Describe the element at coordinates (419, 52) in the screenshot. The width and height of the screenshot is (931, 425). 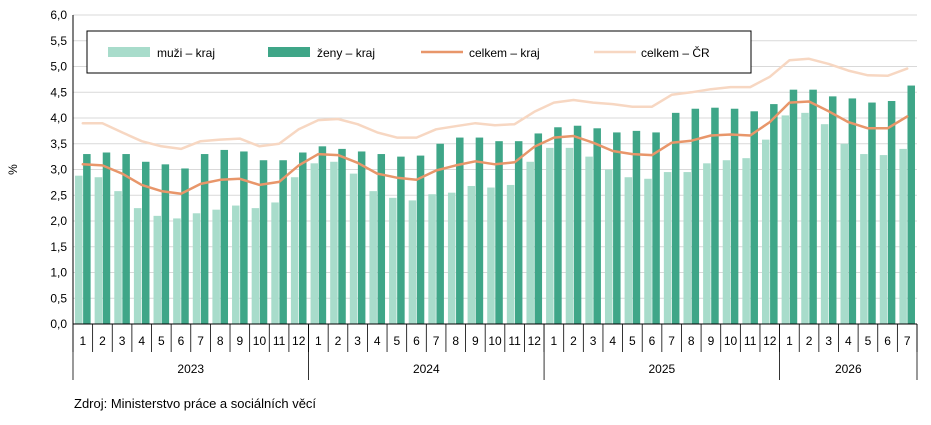
I see `legend-box` at that location.